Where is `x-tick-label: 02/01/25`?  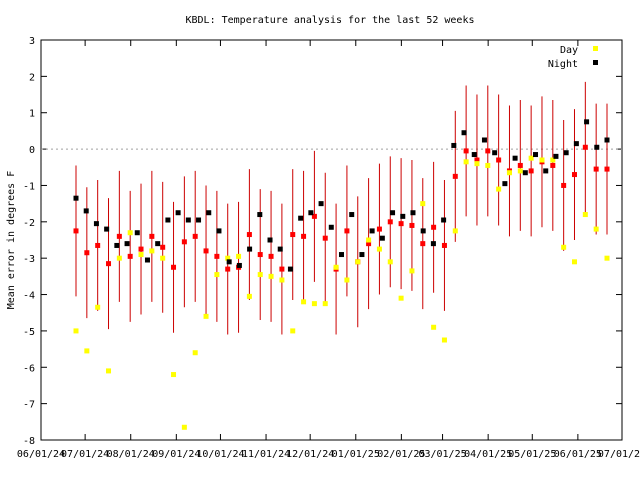
x-tick-label: 02/01/25 is located at coordinates (401, 454).